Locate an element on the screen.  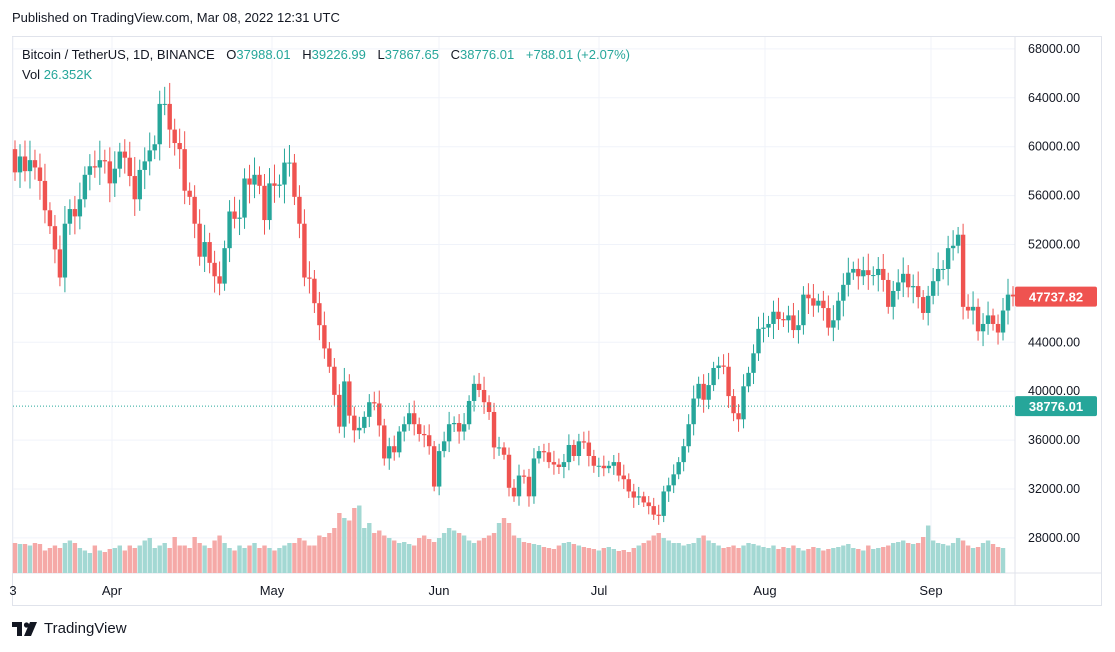
x-tick-label: 3 is located at coordinates (12, 590).